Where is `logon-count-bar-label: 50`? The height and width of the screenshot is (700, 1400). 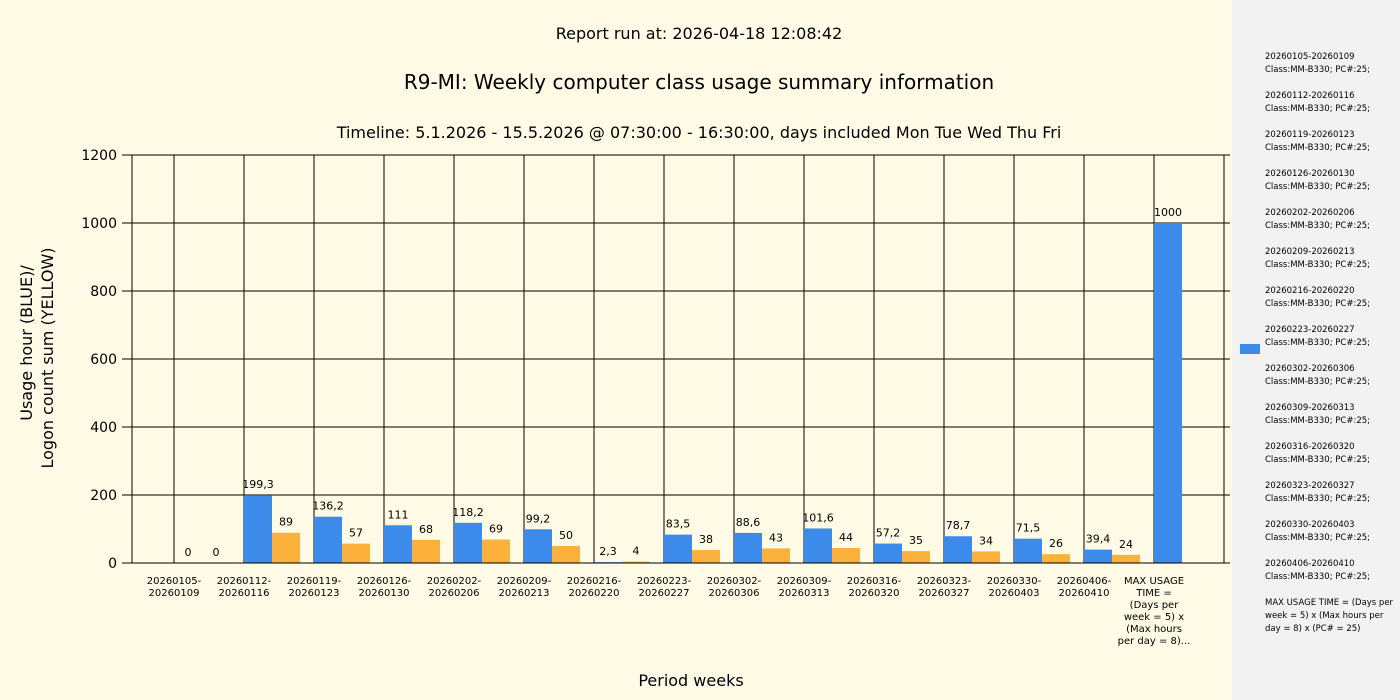
logon-count-bar-label: 50 is located at coordinates (566, 535).